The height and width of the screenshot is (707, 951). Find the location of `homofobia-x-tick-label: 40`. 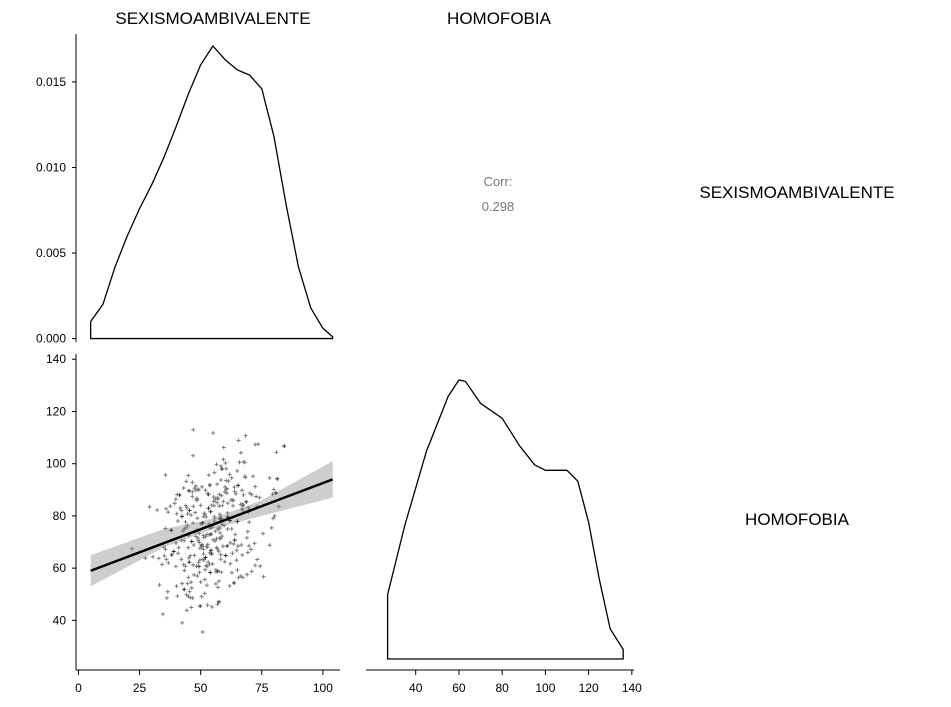

homofobia-x-tick-label: 40 is located at coordinates (416, 688).